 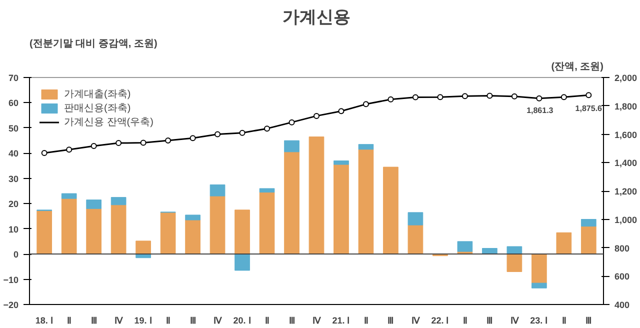 I want to click on y2-tick-label: 1,200, so click(x=626, y=191).